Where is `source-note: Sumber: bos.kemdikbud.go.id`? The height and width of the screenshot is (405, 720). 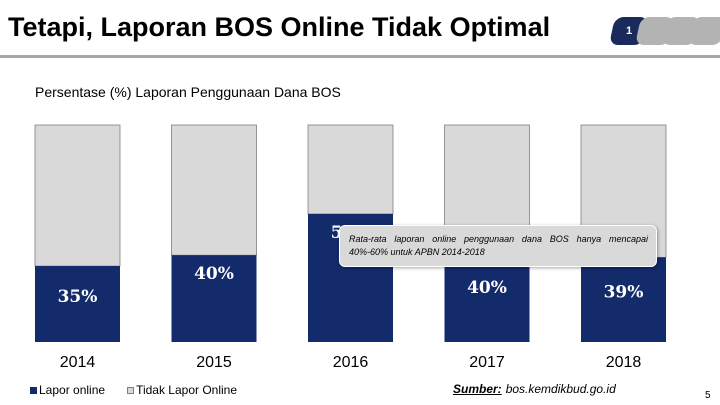 source-note: Sumber: bos.kemdikbud.go.id is located at coordinates (534, 389).